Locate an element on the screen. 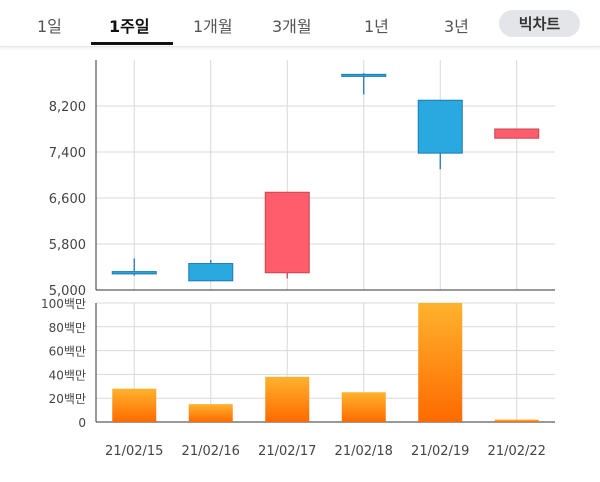  tab-1-year: 1년 is located at coordinates (376, 26).